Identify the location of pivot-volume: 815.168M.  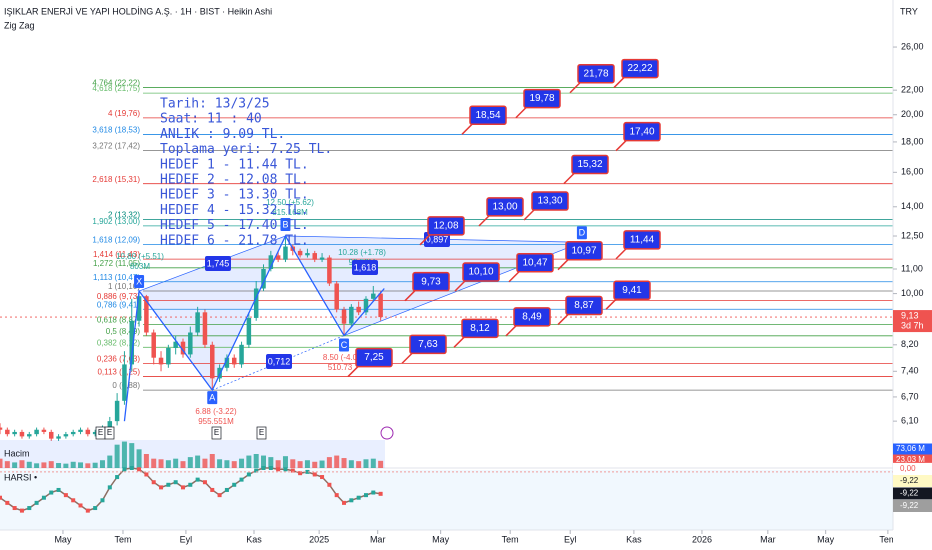
(290, 212).